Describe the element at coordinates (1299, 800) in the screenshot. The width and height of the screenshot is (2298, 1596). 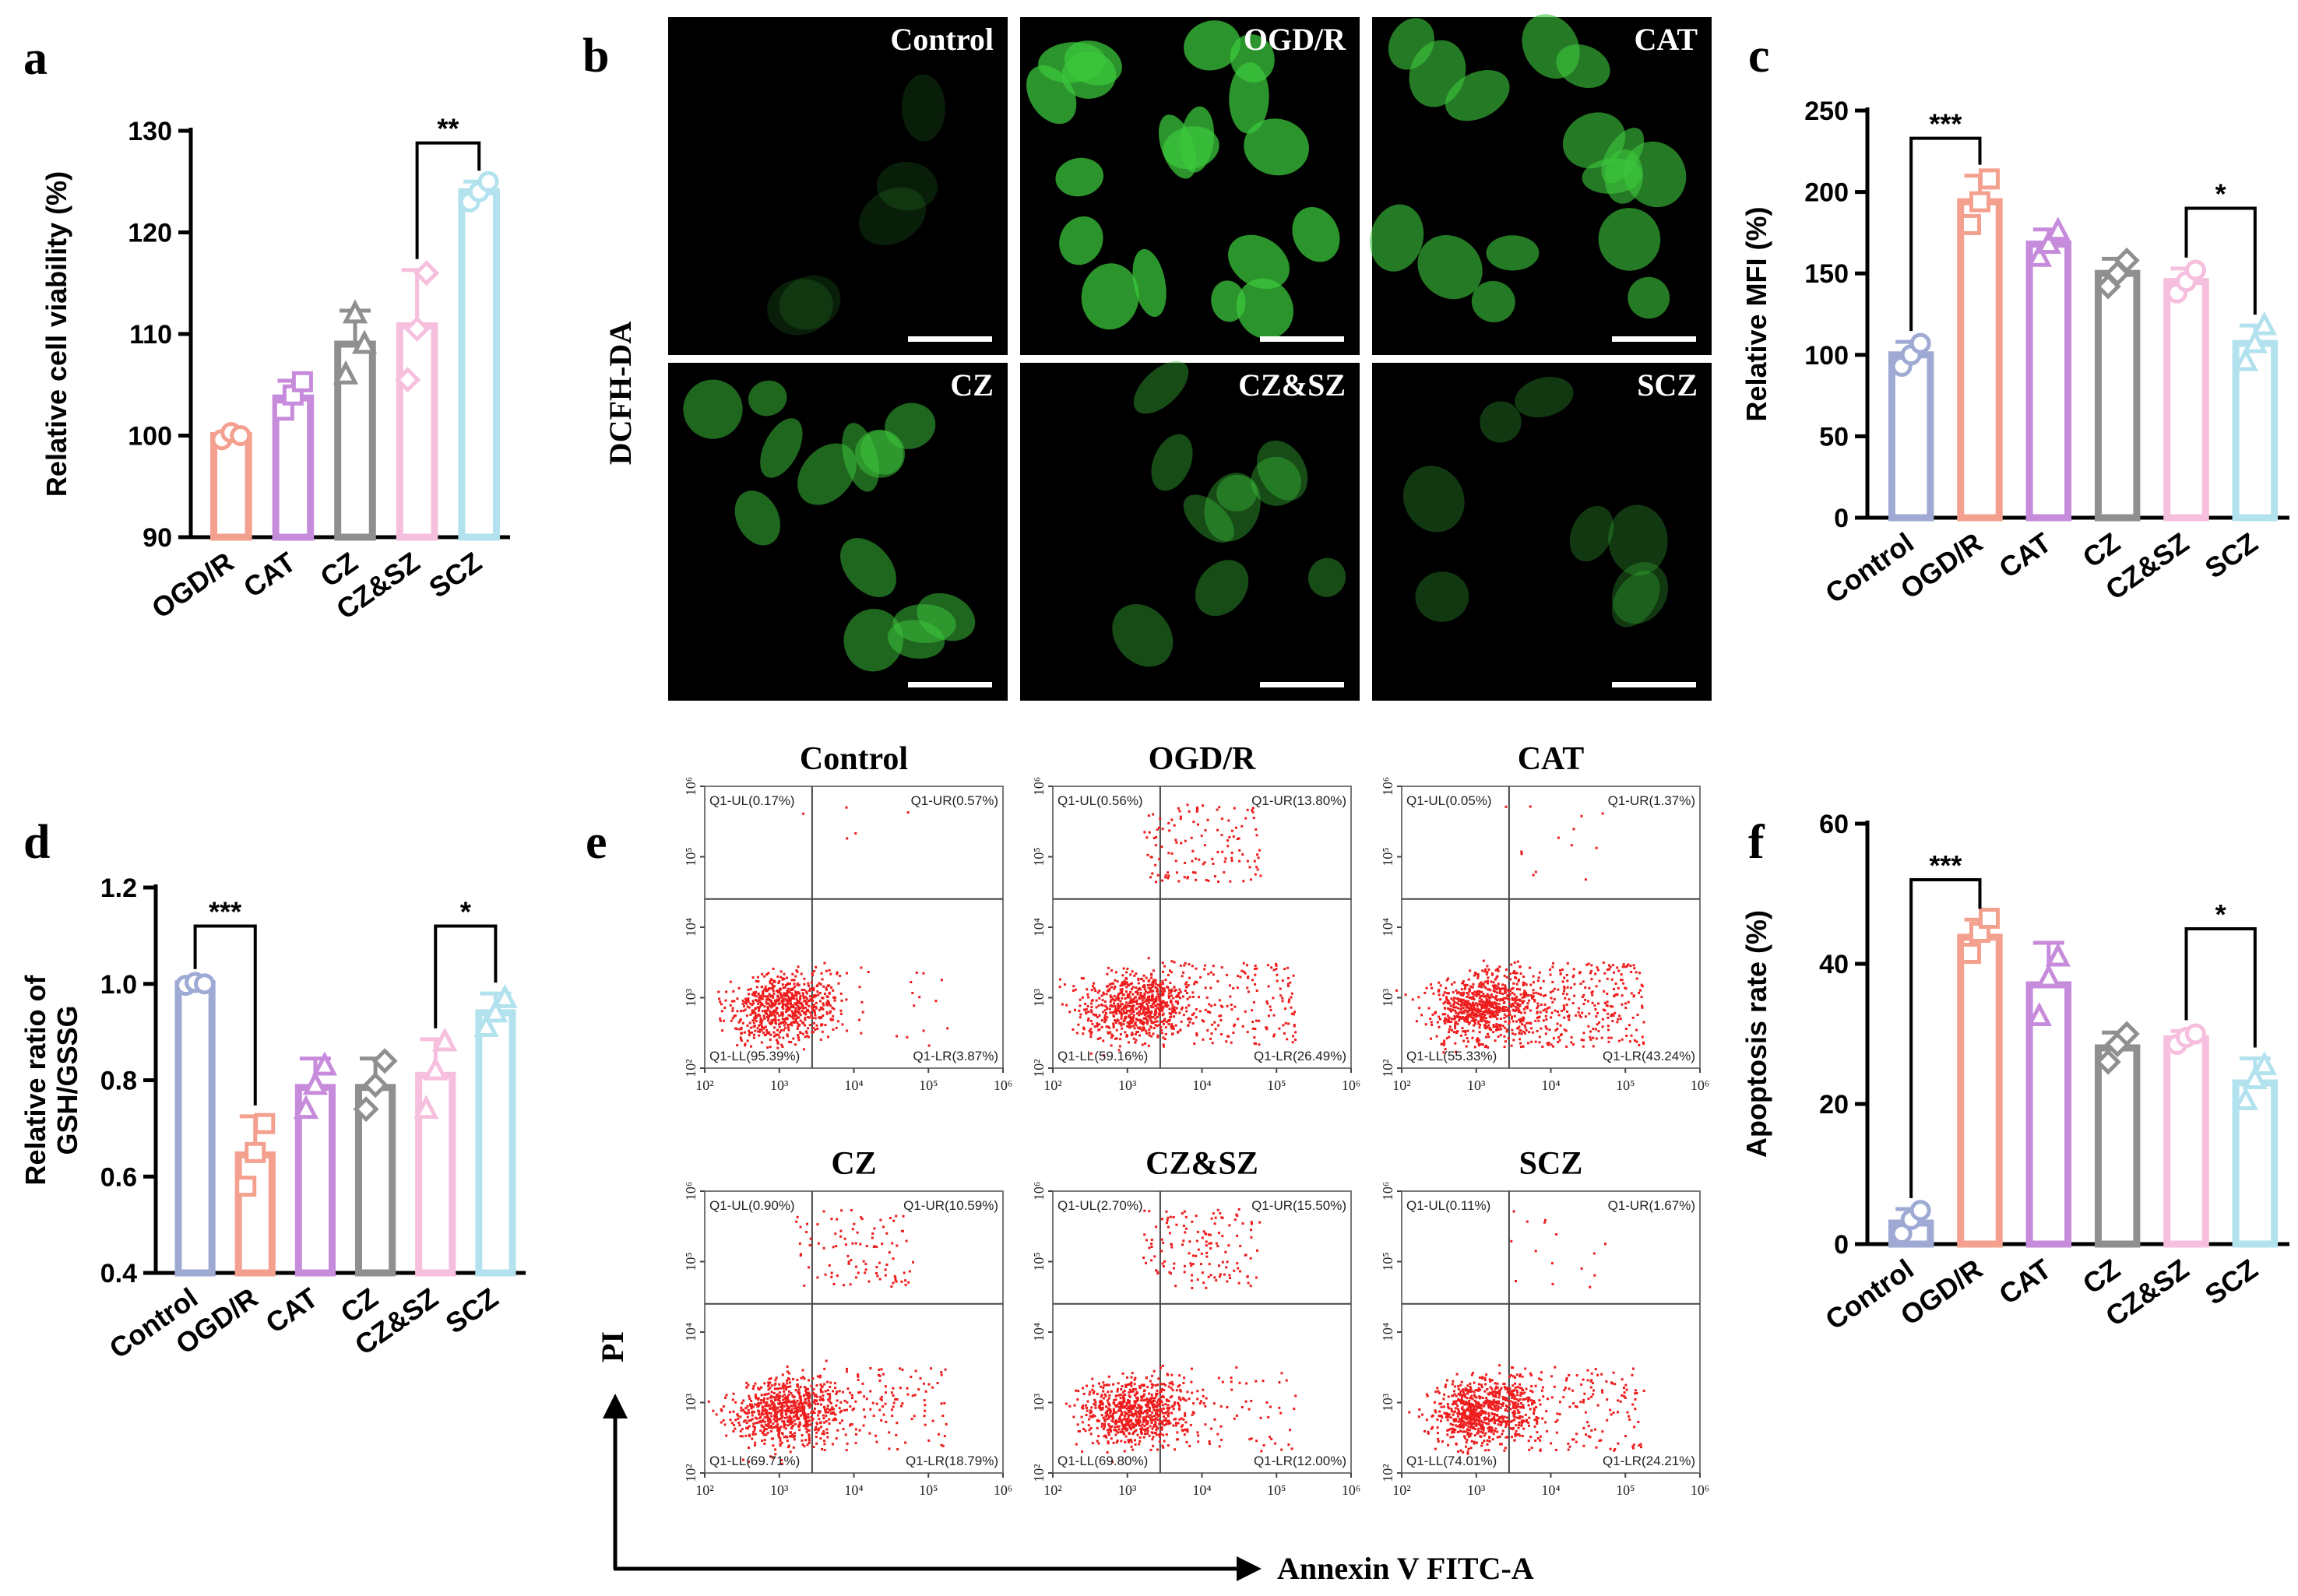
I see `quadrant-label-ur: Q1-UR(13.80%)` at that location.